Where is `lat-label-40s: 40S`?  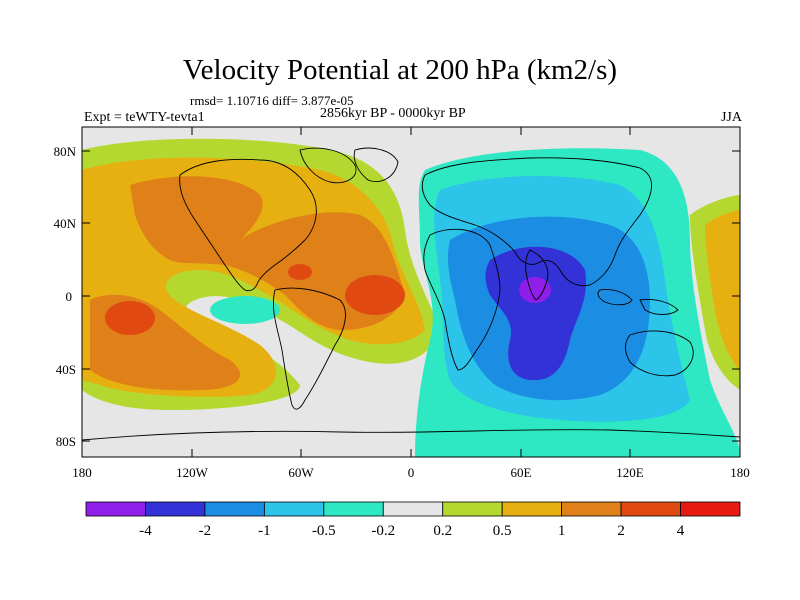
lat-label-40s: 40S is located at coordinates (66, 369).